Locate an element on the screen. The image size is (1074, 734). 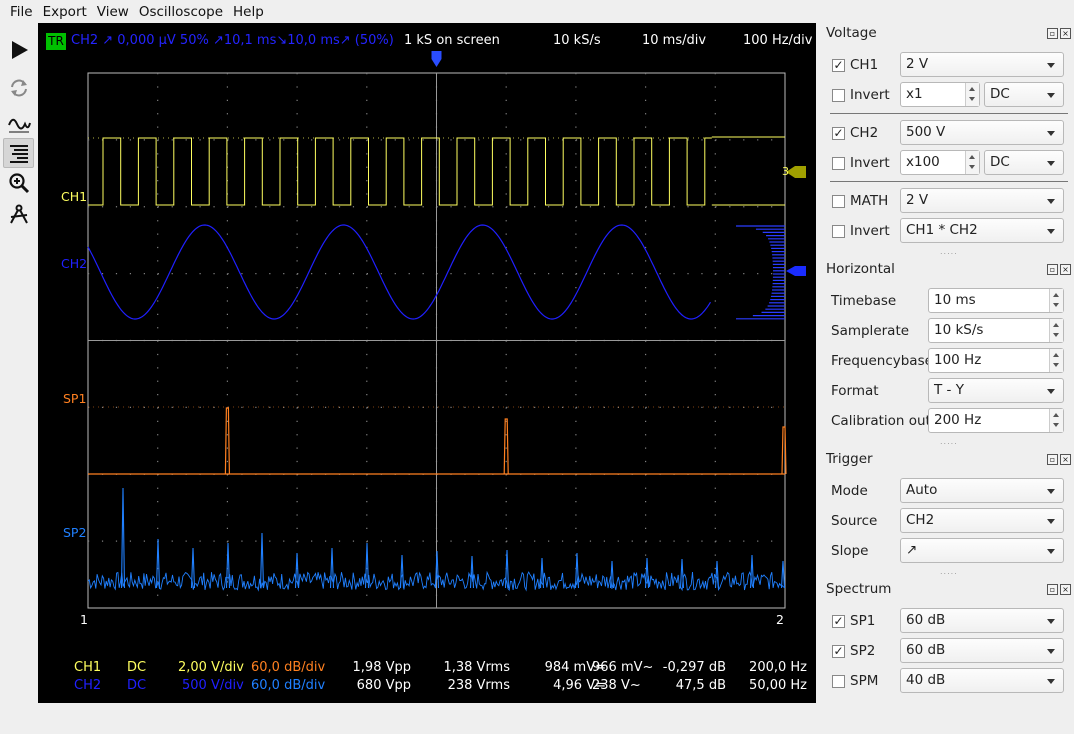
spm-range-select: 40 dB is located at coordinates (982, 680).